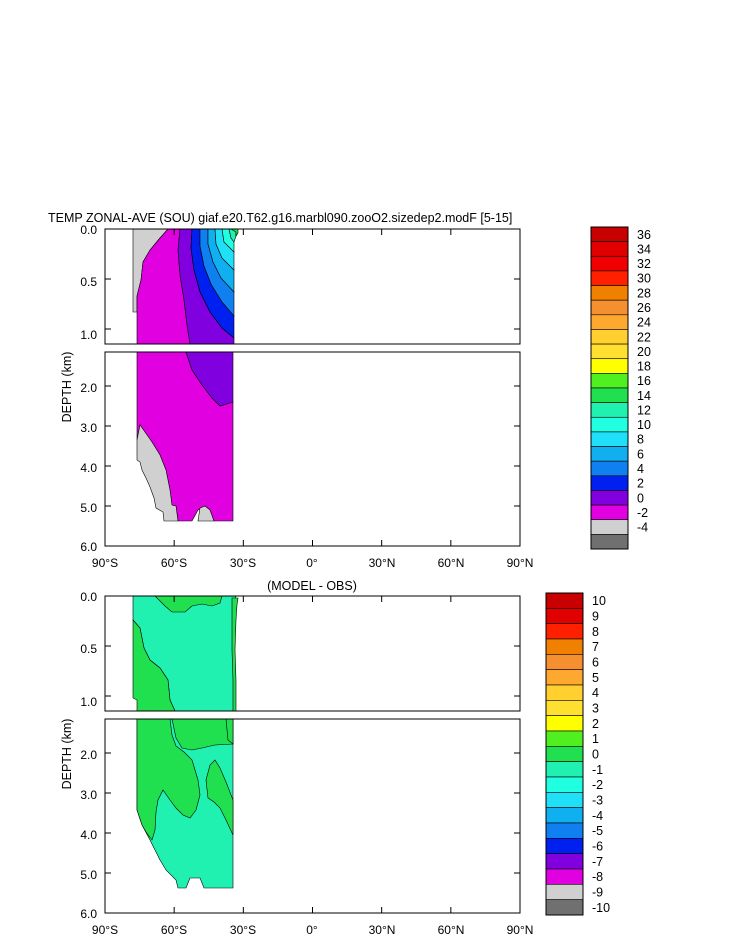  I want to click on diff-lower-band-0-1-main, so click(168, 780).